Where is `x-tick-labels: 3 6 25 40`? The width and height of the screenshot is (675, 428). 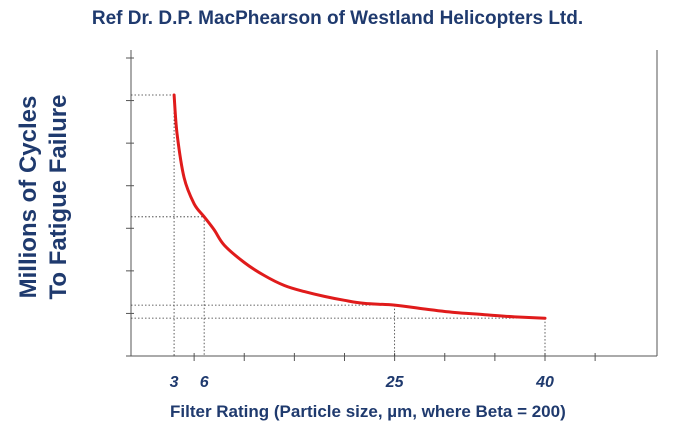
x-tick-labels: 3 6 25 40 is located at coordinates (362, 382).